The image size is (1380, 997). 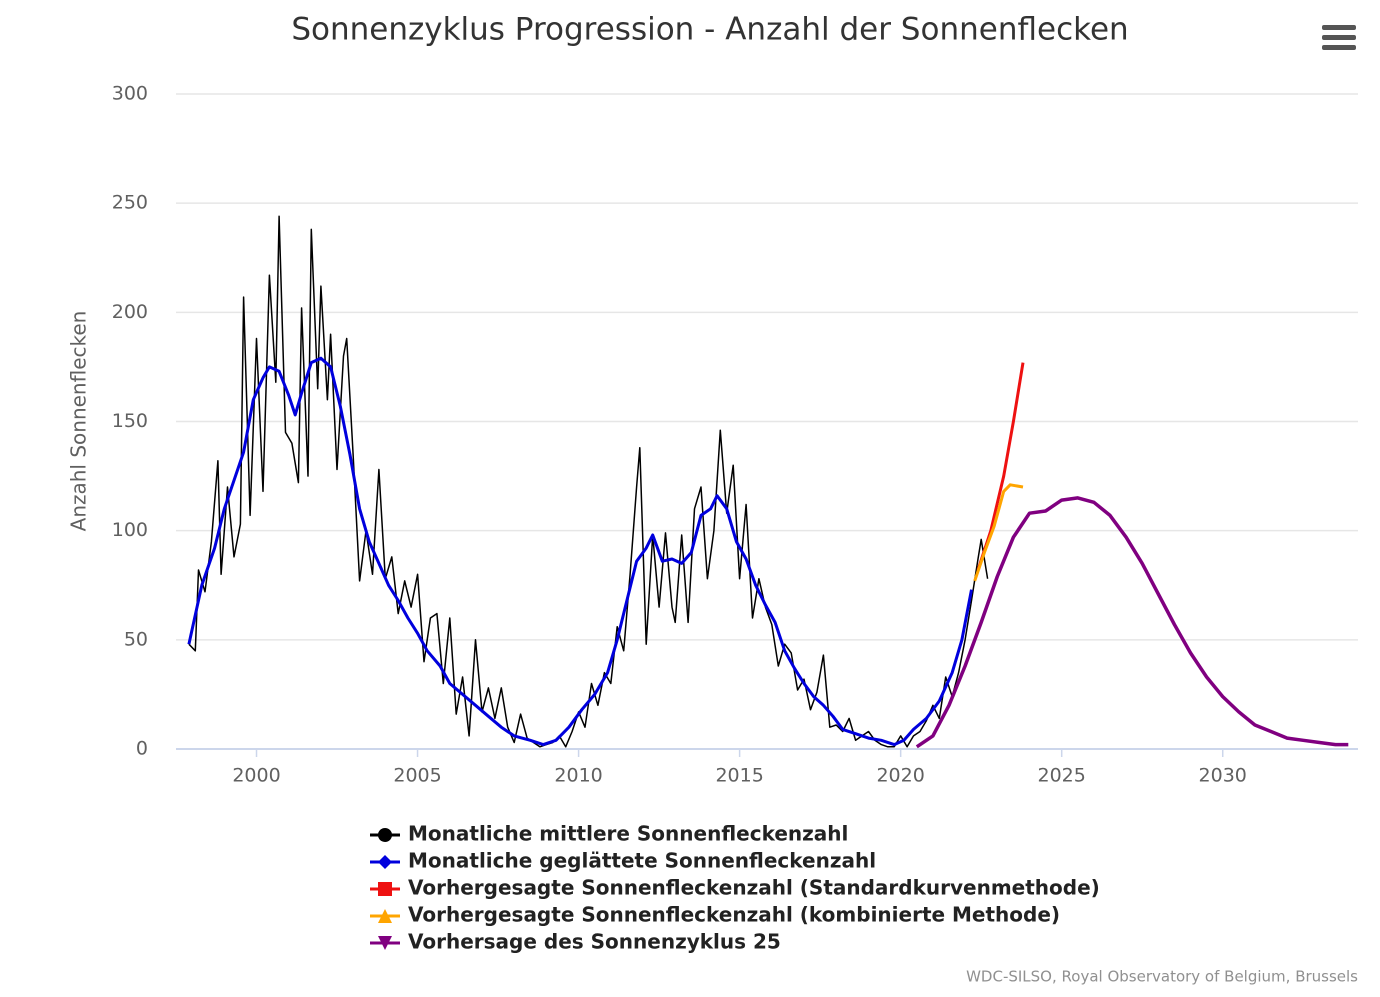 I want to click on legend-label: Vorhersage des Sonnenzyklus 25, so click(x=594, y=942).